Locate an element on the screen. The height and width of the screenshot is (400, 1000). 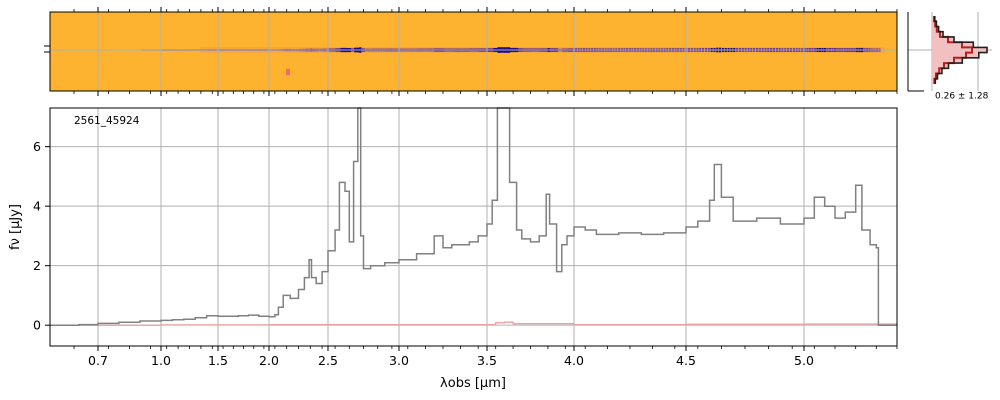
x-tick-label: 5.0 is located at coordinates (804, 360).